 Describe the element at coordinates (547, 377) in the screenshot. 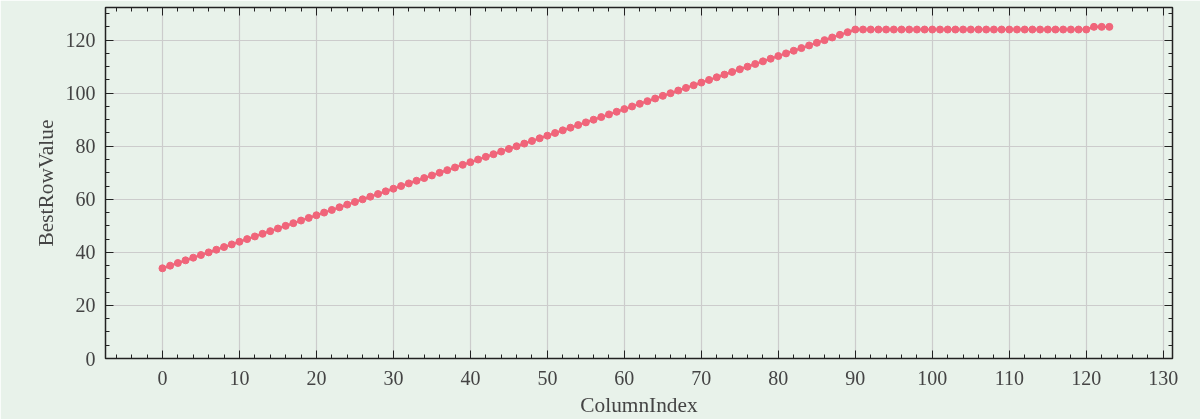

I see `x-tick-label: 50` at that location.